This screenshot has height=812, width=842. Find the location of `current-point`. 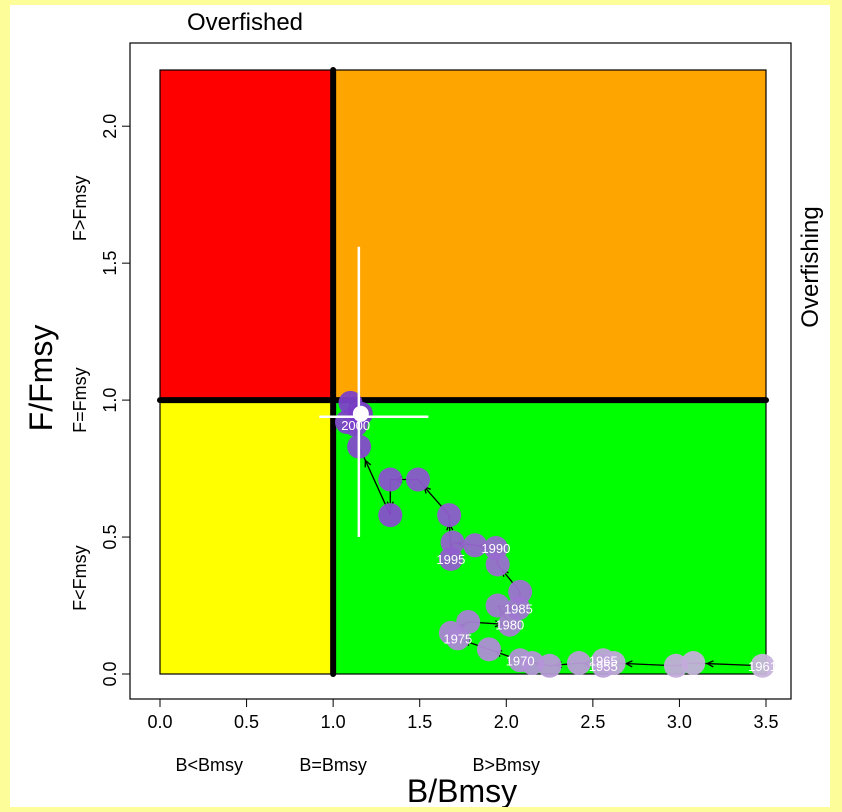

current-point is located at coordinates (360, 413).